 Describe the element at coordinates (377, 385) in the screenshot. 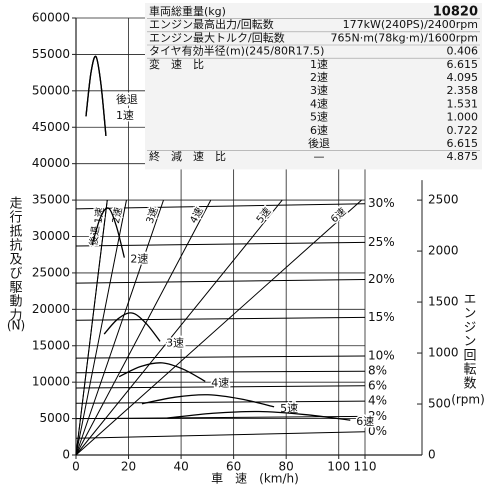

I see `gradient-label: 6%` at that location.